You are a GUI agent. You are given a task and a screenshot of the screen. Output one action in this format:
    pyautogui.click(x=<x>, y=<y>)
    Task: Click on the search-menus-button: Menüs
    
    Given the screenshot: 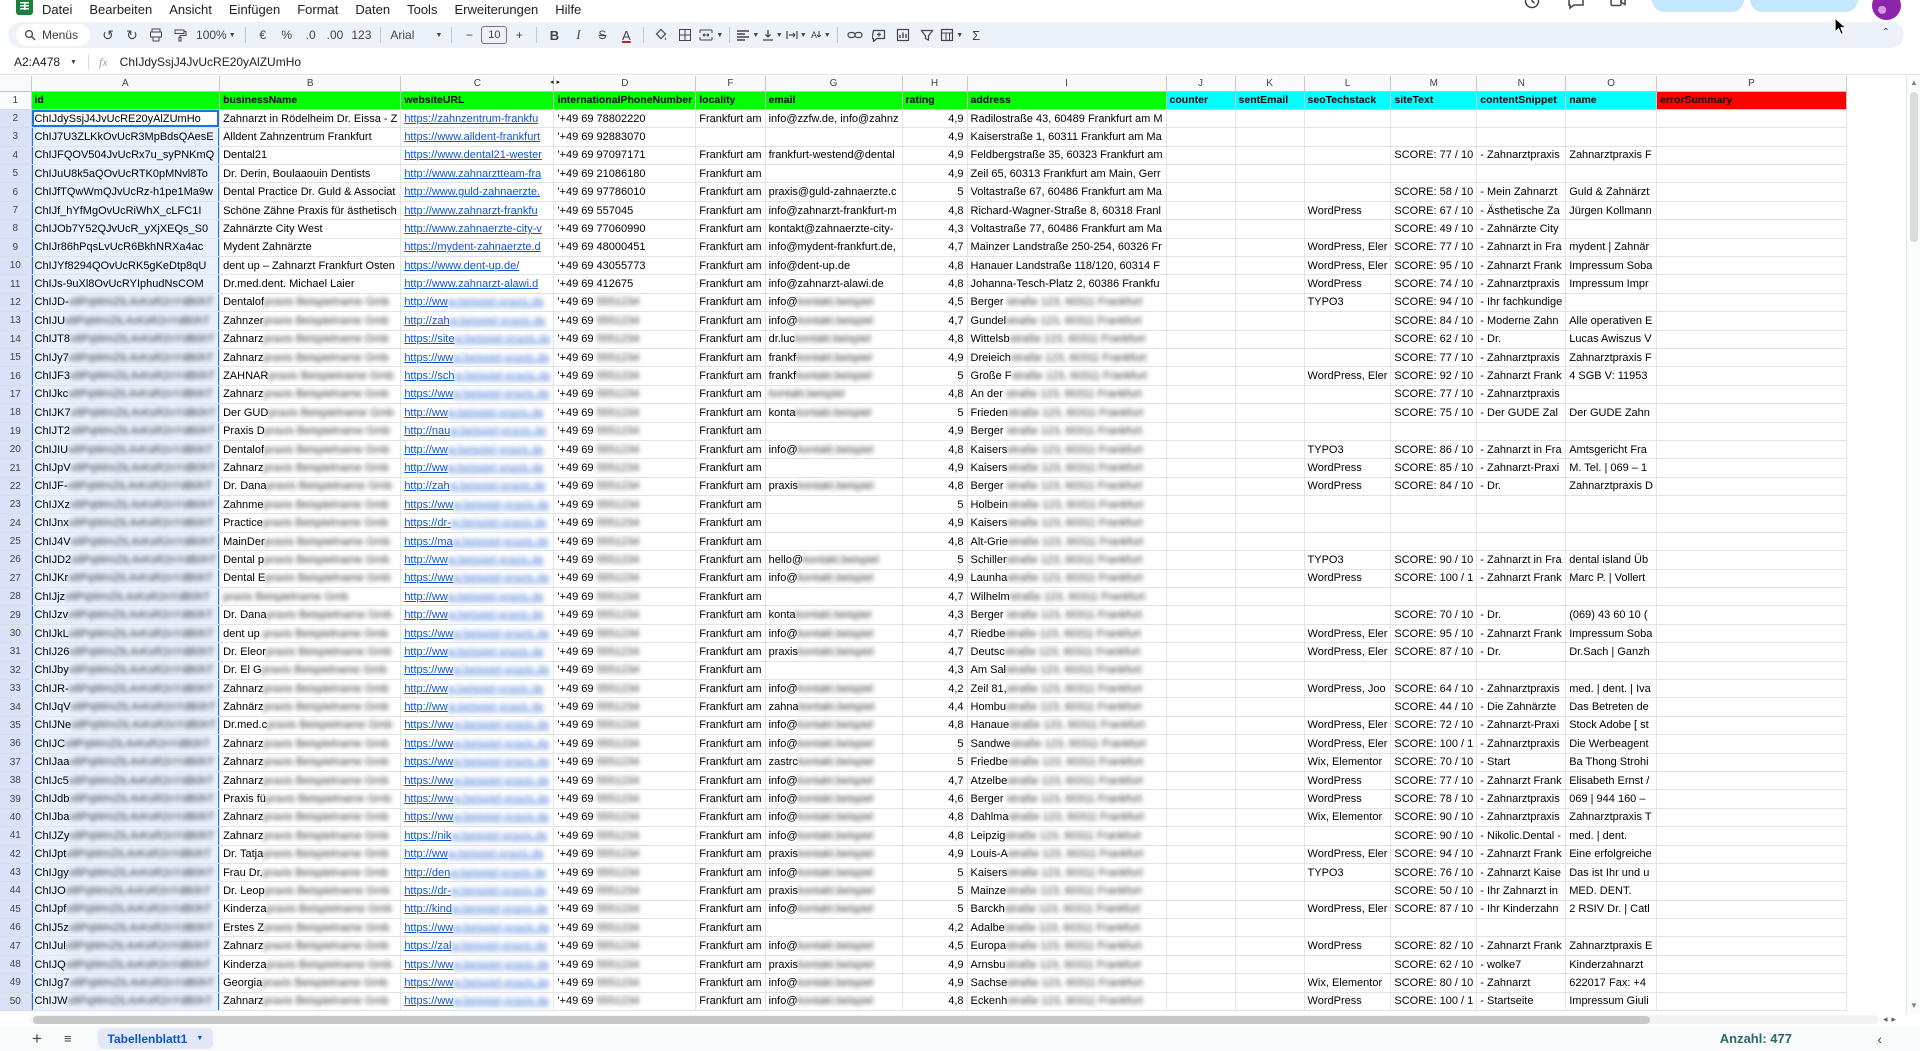 What is the action you would take?
    pyautogui.click(x=53, y=35)
    